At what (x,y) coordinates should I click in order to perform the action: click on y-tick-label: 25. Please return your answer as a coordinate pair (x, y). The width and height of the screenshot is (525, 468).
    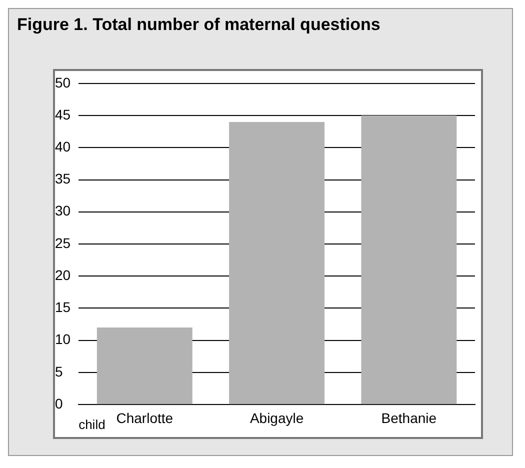
    Looking at the image, I should click on (63, 242).